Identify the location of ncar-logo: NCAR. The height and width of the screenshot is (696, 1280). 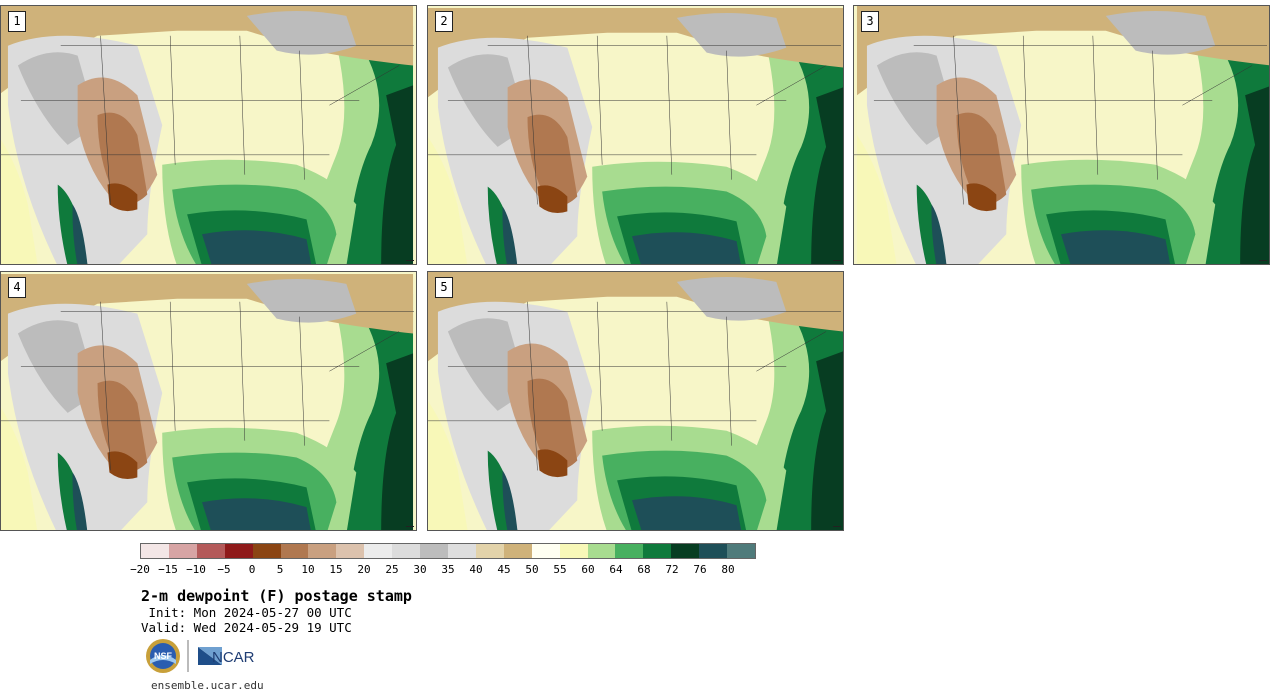
(226, 656).